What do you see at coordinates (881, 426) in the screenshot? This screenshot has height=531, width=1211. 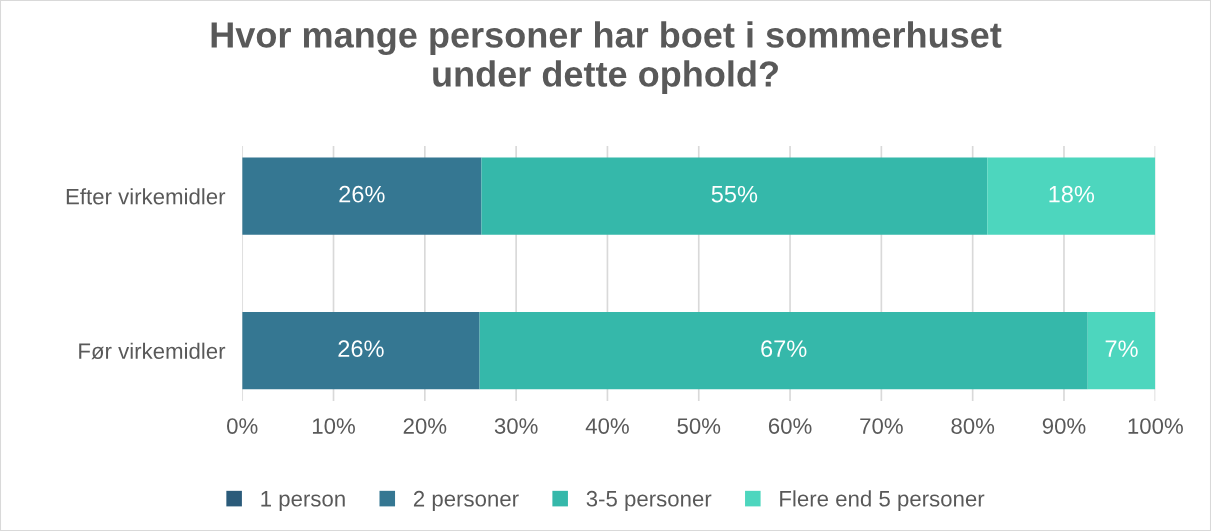 I see `x-tick-label: 70%` at bounding box center [881, 426].